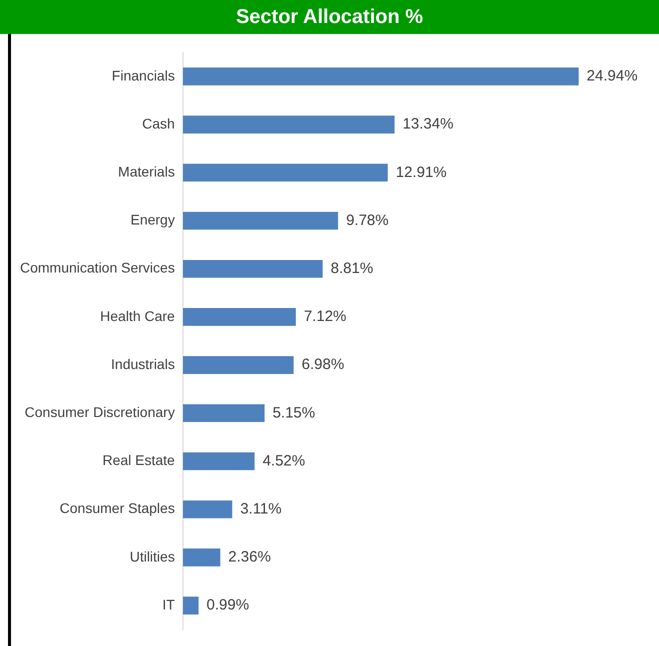 This screenshot has width=659, height=646. Describe the element at coordinates (367, 220) in the screenshot. I see `data-label: 9.78%` at that location.